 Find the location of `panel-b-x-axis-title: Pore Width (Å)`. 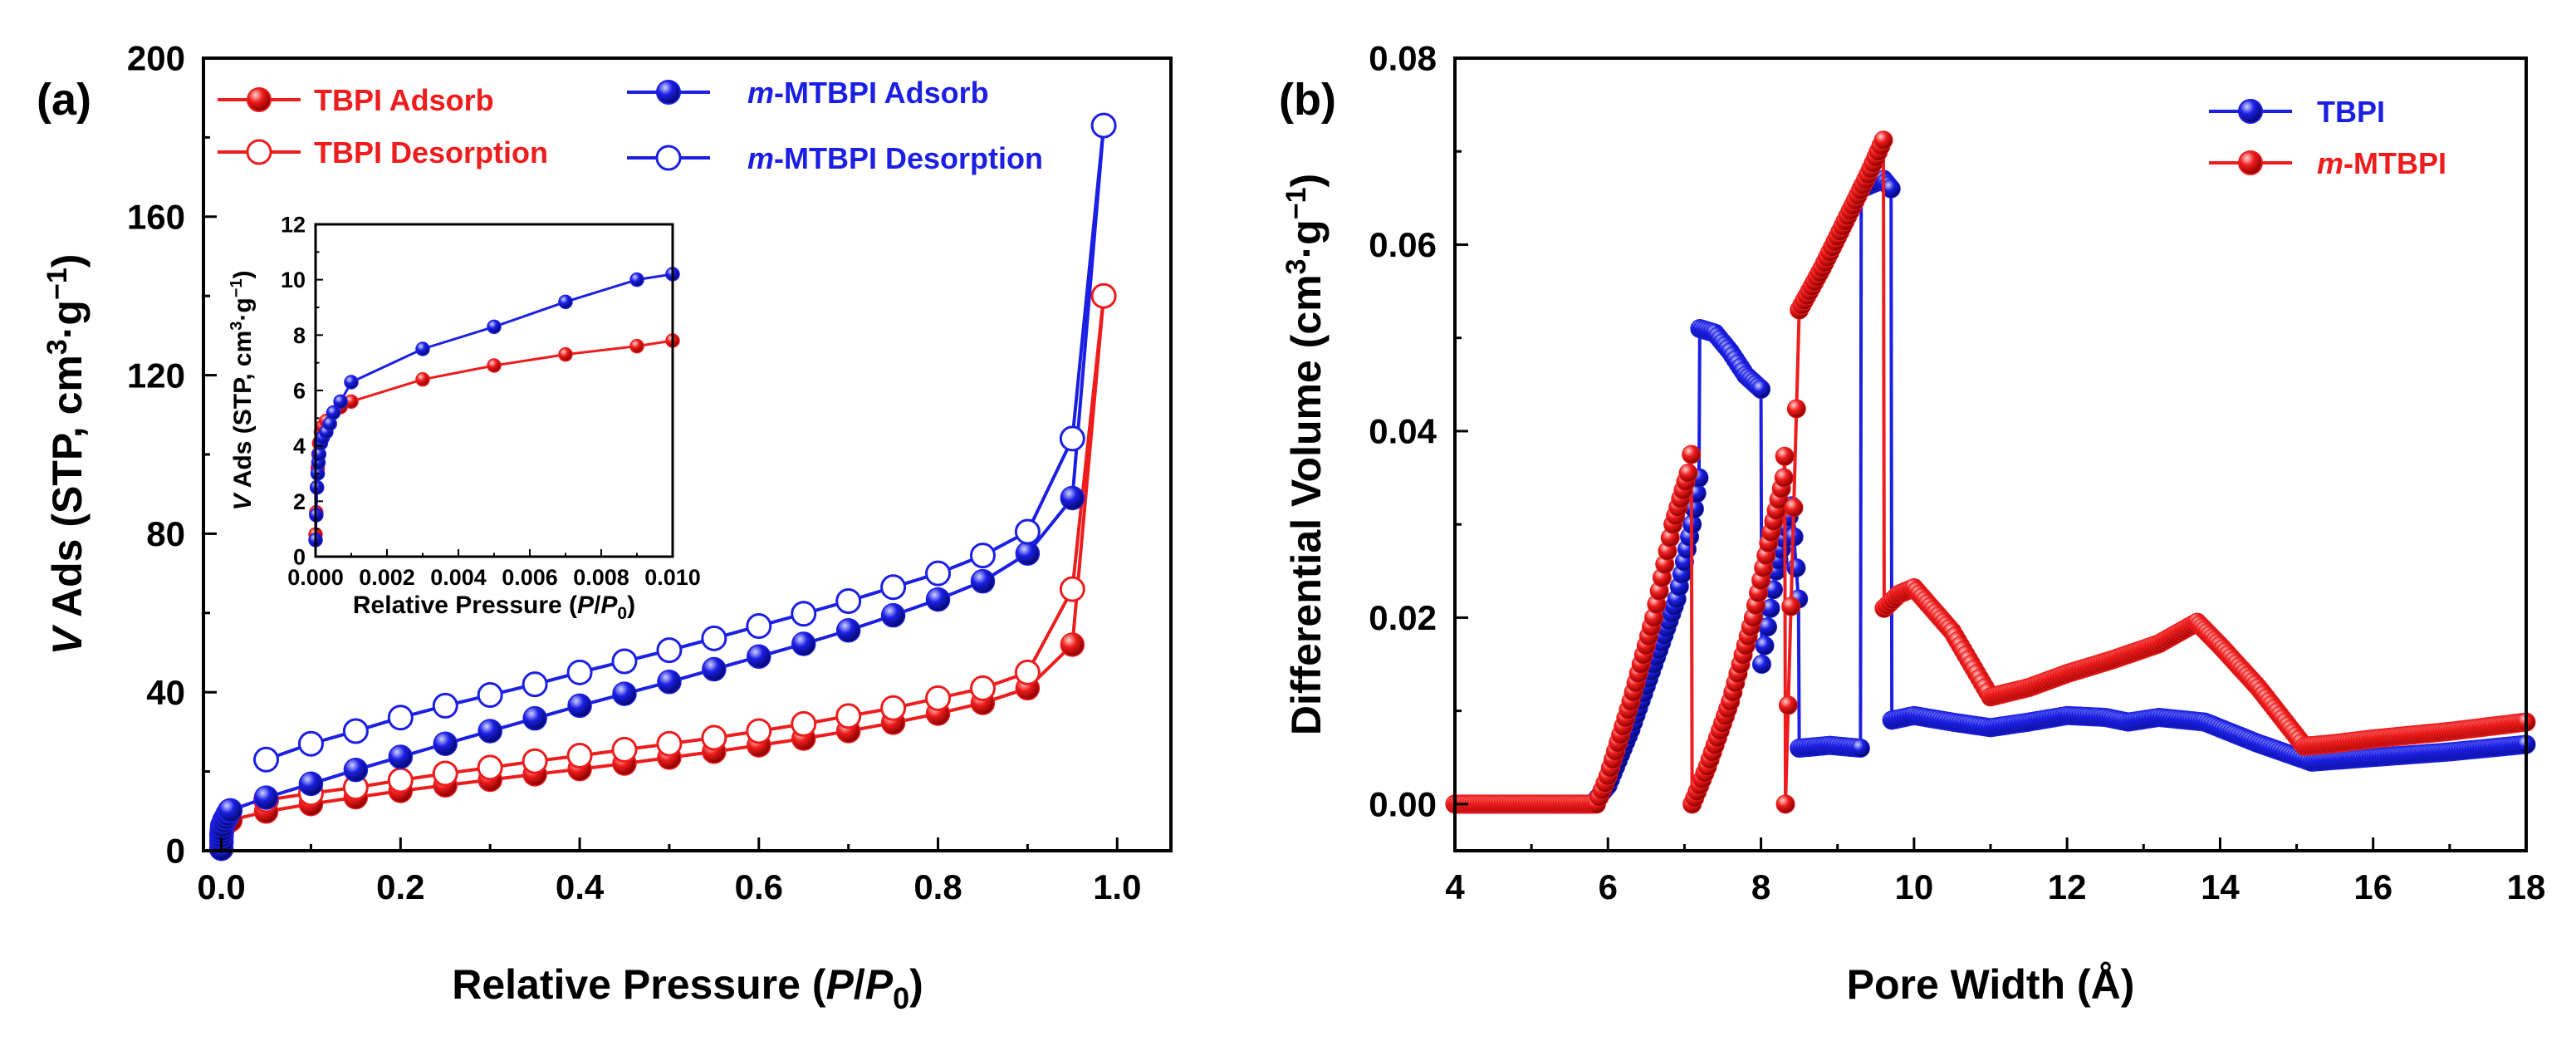

panel-b-x-axis-title: Pore Width (Å) is located at coordinates (1991, 984).